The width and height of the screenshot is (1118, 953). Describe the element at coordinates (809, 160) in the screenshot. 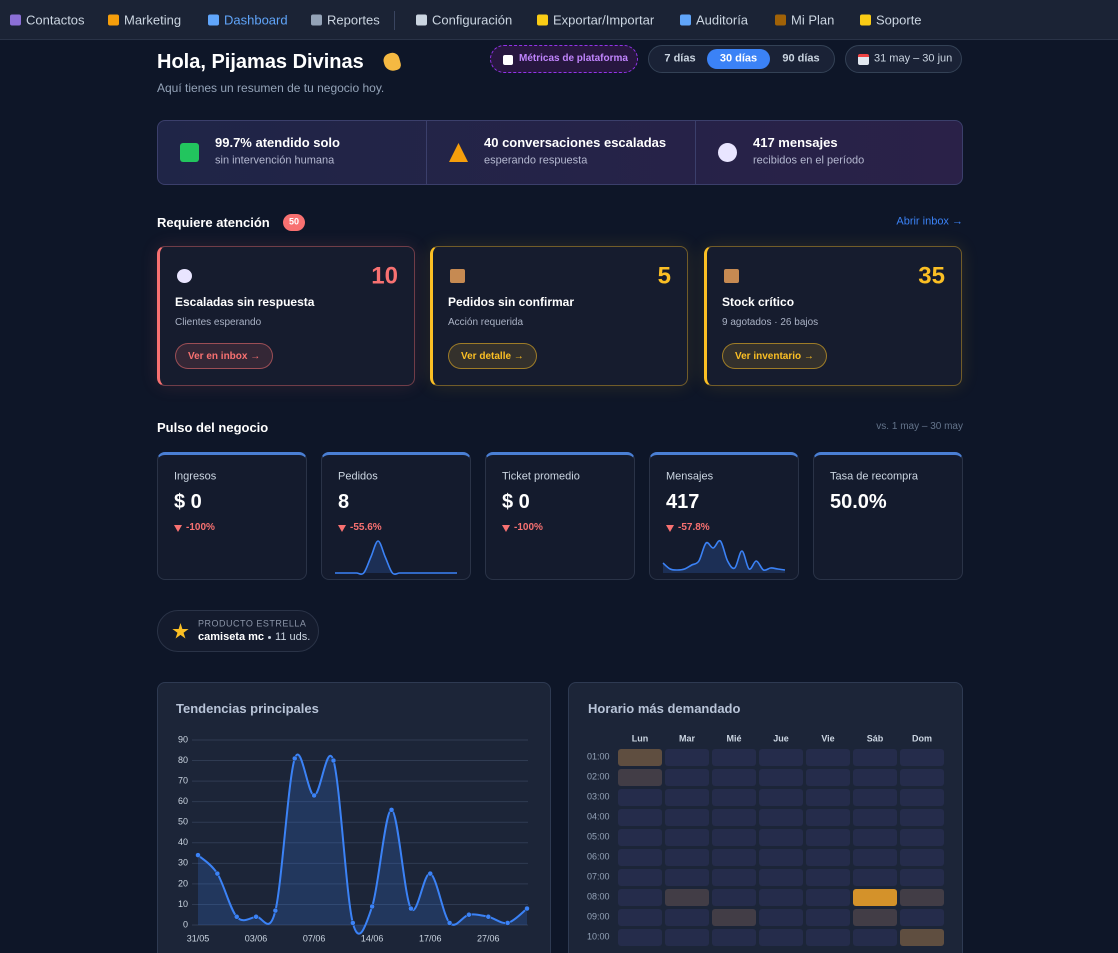

I see `summary-subtitle: recibidos en el período` at that location.